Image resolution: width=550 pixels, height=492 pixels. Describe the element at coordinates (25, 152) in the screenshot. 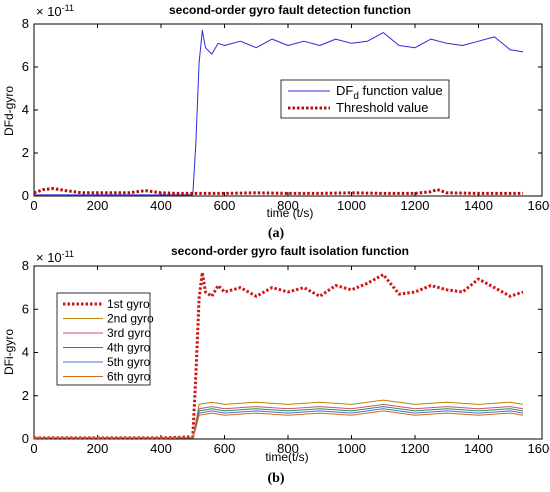

I see `panel-a-ytick-label: 2` at that location.